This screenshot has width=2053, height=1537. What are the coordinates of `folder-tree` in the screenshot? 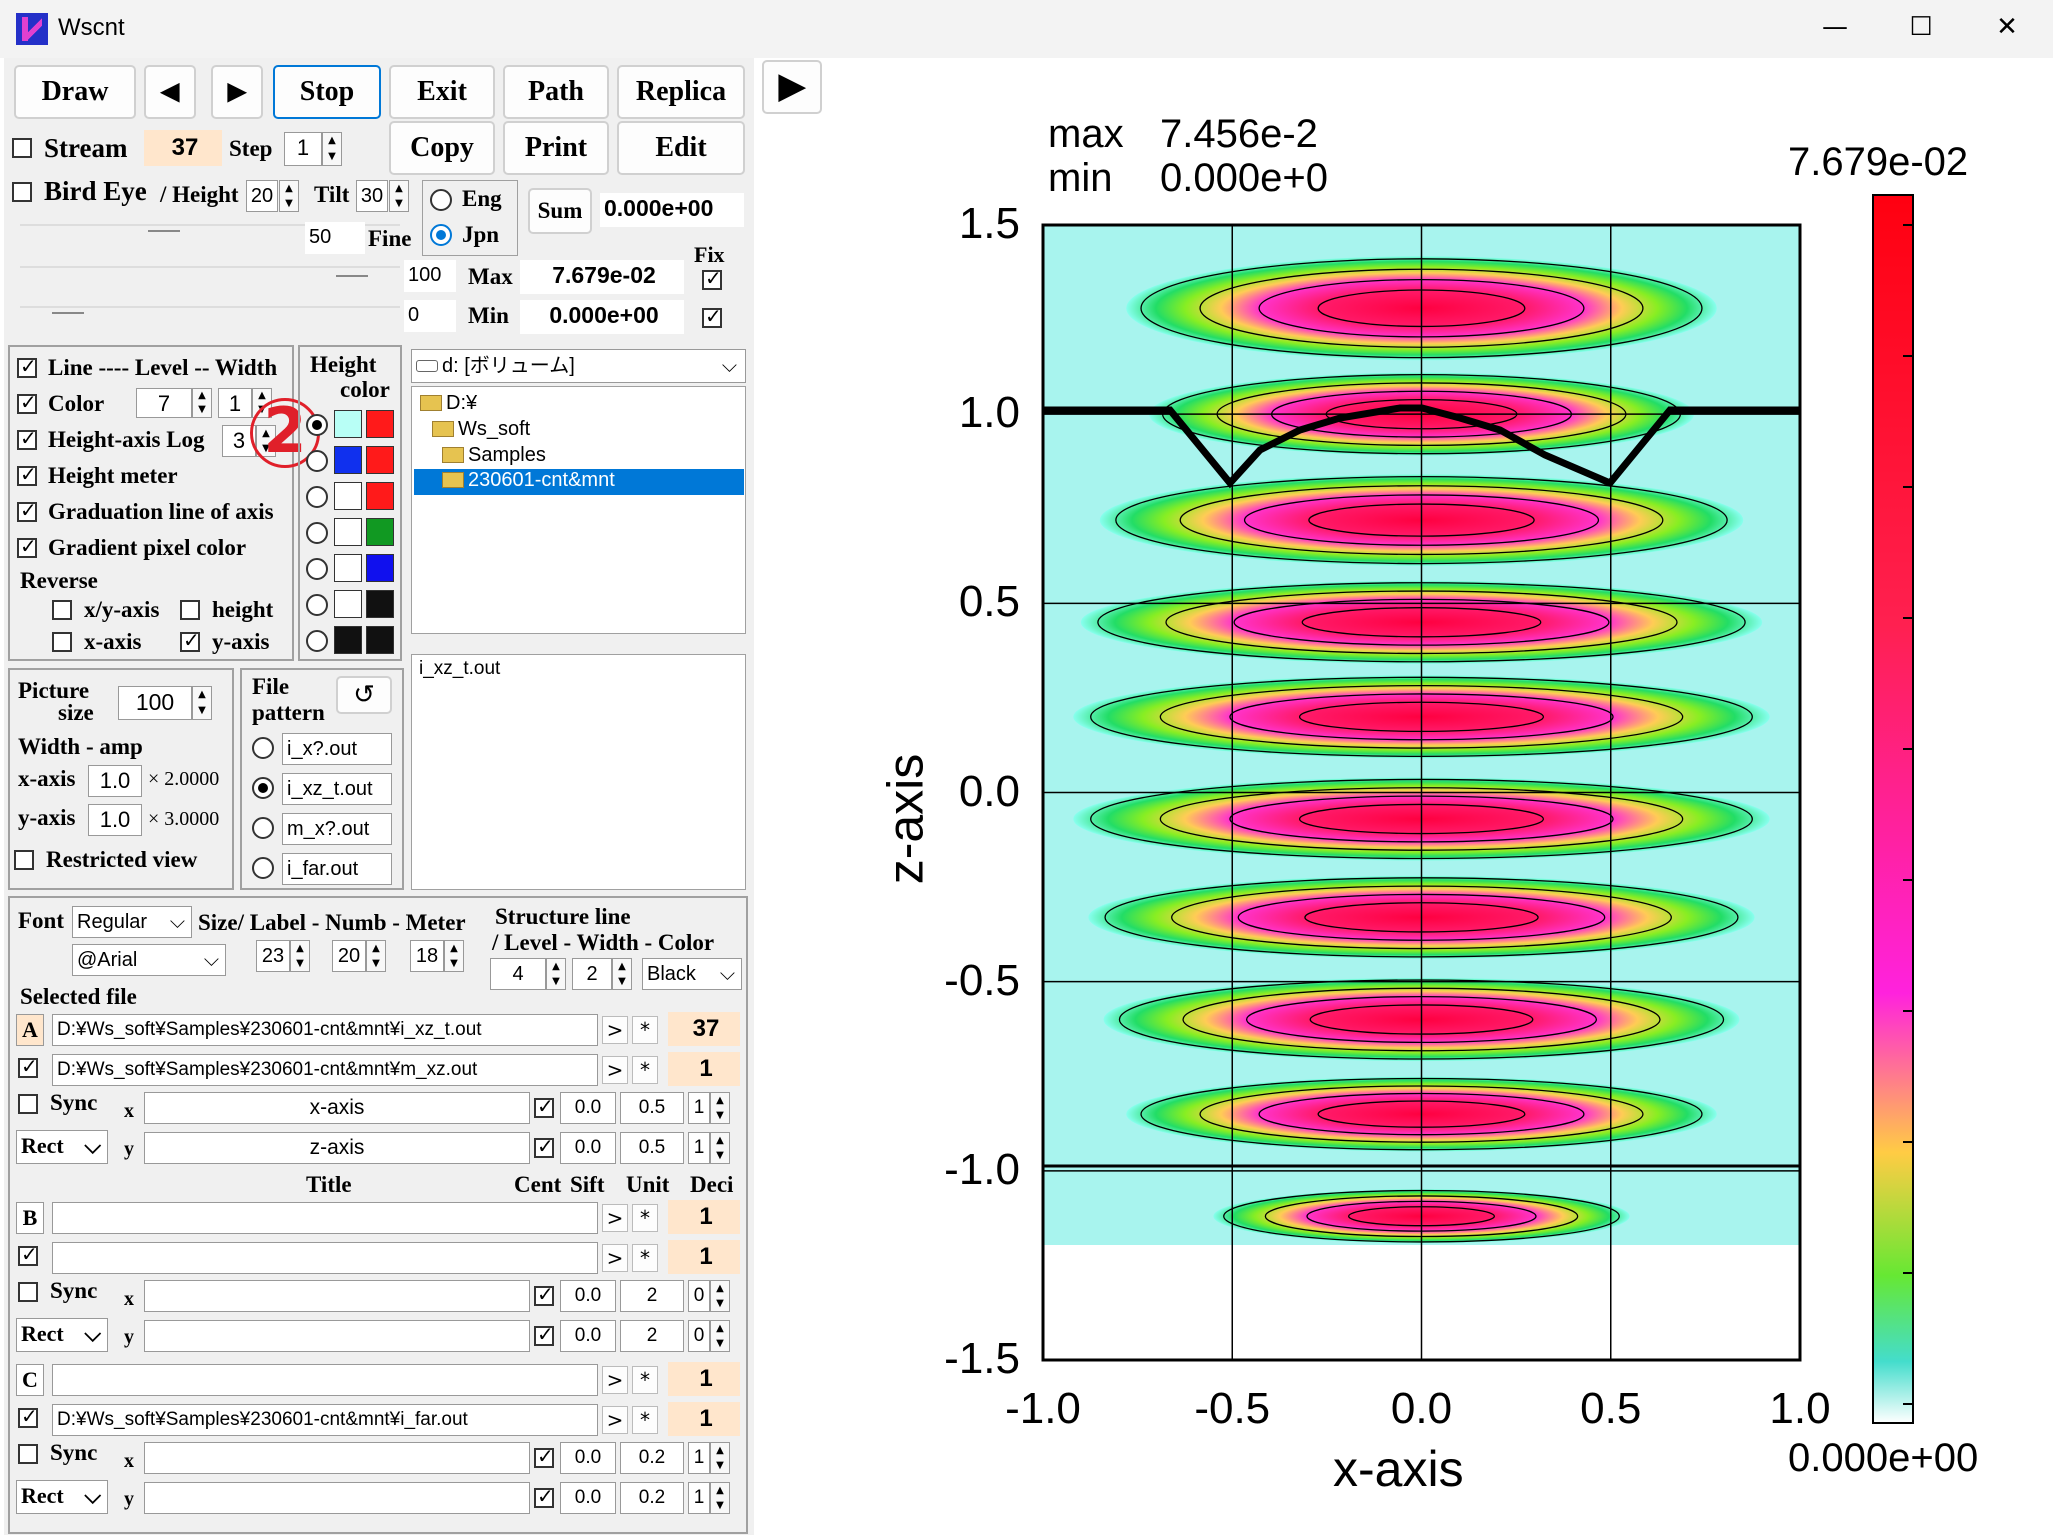 It's located at (578, 510).